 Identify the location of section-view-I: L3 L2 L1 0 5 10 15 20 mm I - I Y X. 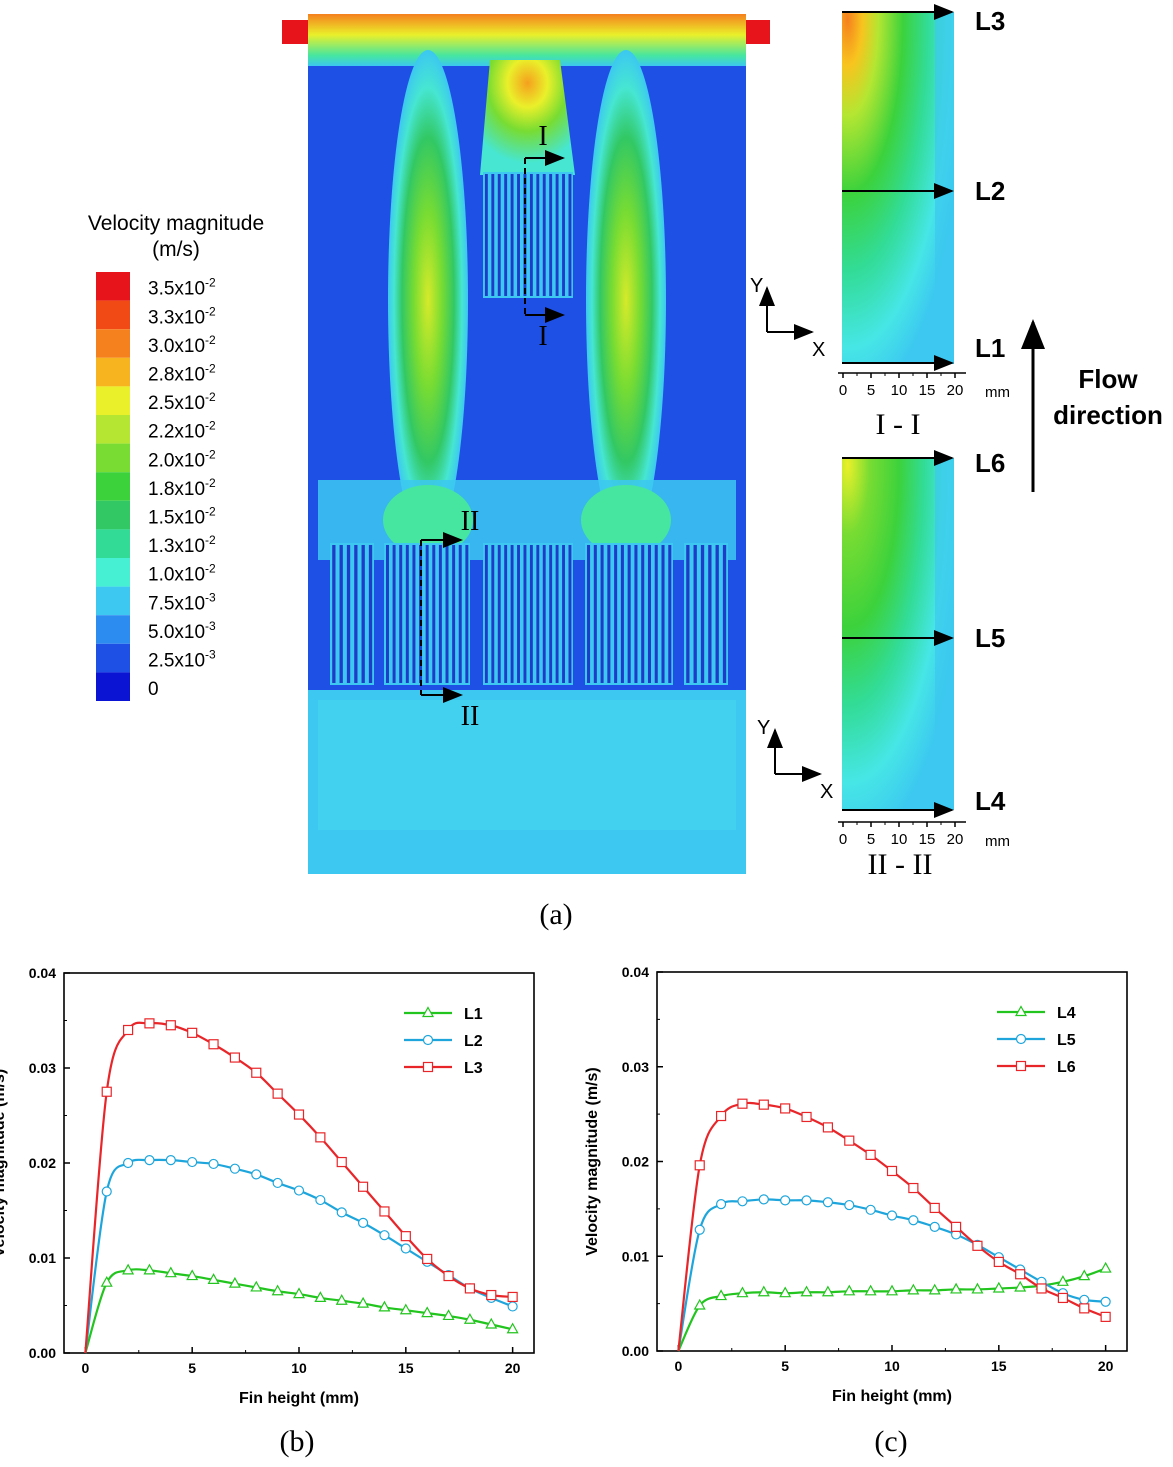
(880, 222).